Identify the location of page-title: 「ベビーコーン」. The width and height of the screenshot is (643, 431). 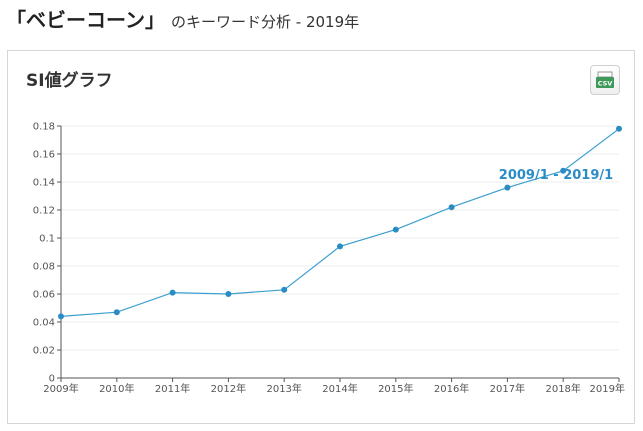
(85, 20).